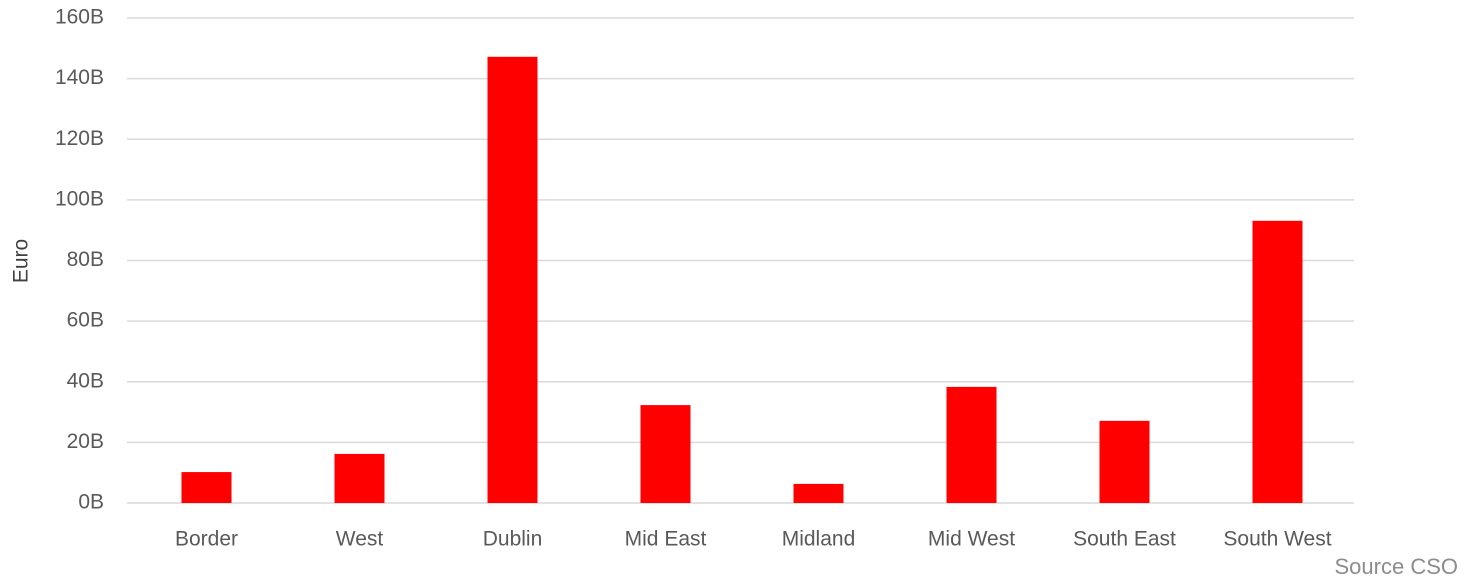  What do you see at coordinates (79, 198) in the screenshot?
I see `y-tick-label: 100B` at bounding box center [79, 198].